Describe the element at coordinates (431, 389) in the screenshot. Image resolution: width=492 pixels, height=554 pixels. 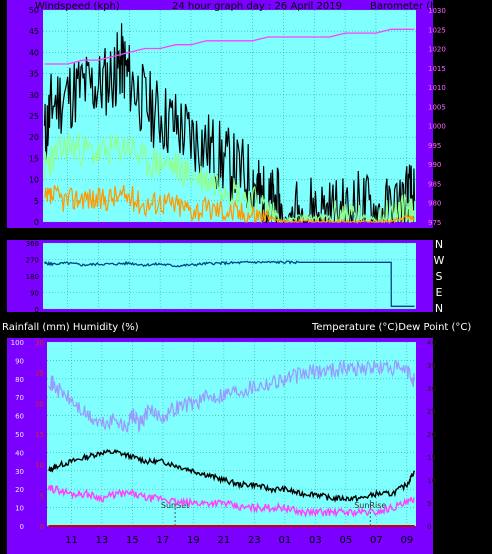
I see `y-tick-label-temperature: 30` at that location.